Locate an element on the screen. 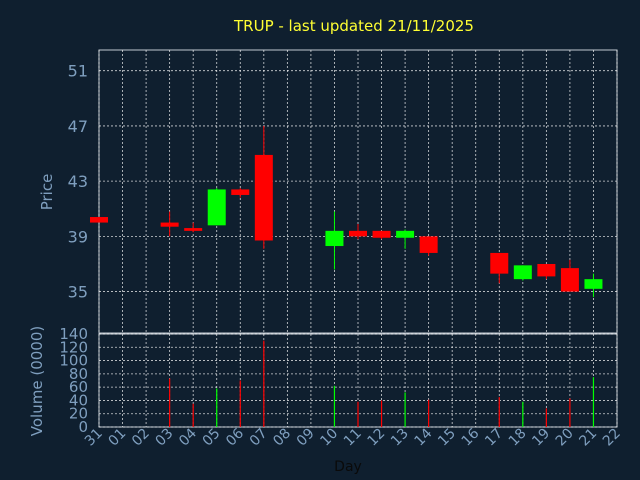  day-tick-label: 04 is located at coordinates (188, 437).